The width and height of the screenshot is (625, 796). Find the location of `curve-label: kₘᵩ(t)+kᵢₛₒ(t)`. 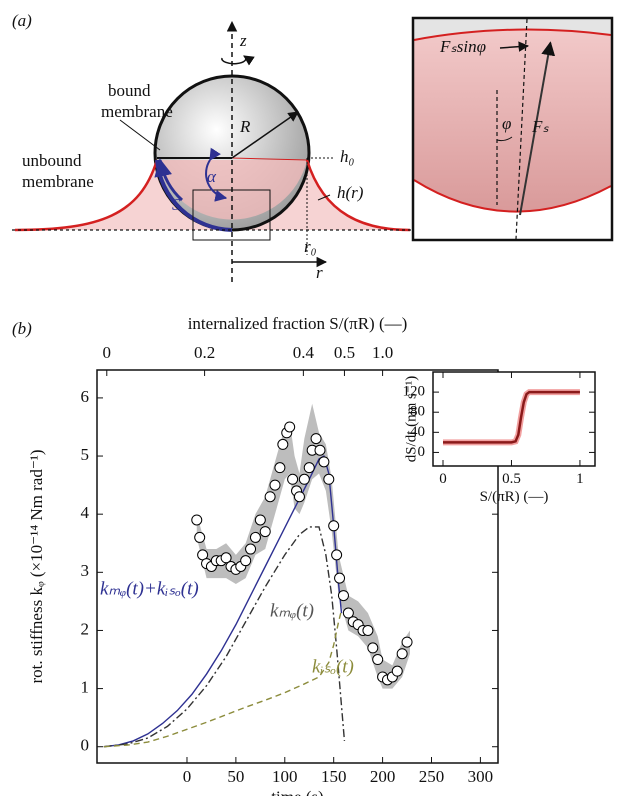

curve-label: kₘᵩ(t)+kᵢₛₒ(t) is located at coordinates (149, 588).